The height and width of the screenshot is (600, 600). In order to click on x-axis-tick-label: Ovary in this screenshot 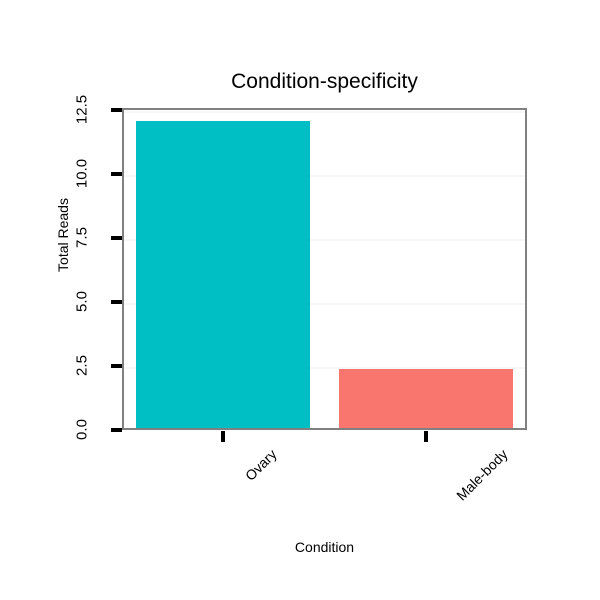, I will do `click(261, 465)`.